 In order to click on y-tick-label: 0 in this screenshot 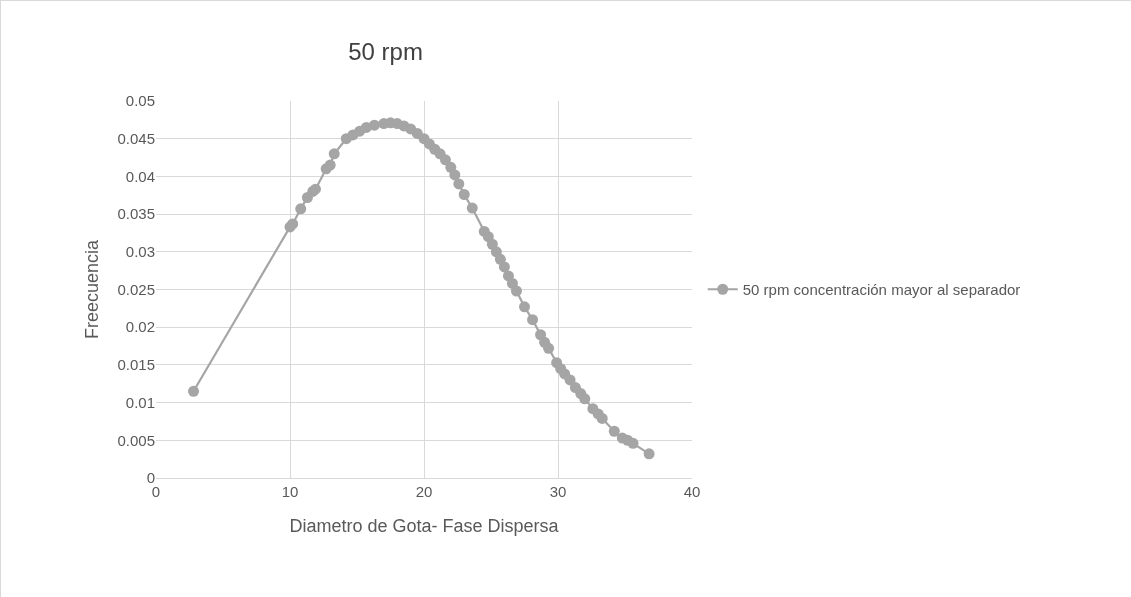, I will do `click(150, 478)`.